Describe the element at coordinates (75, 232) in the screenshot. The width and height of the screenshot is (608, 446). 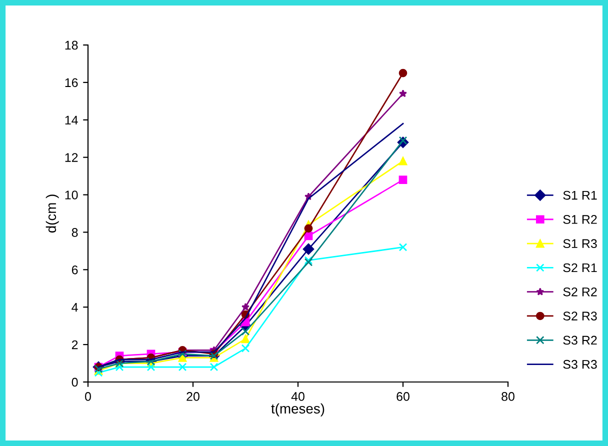
I see `y-tick-label: 8` at that location.